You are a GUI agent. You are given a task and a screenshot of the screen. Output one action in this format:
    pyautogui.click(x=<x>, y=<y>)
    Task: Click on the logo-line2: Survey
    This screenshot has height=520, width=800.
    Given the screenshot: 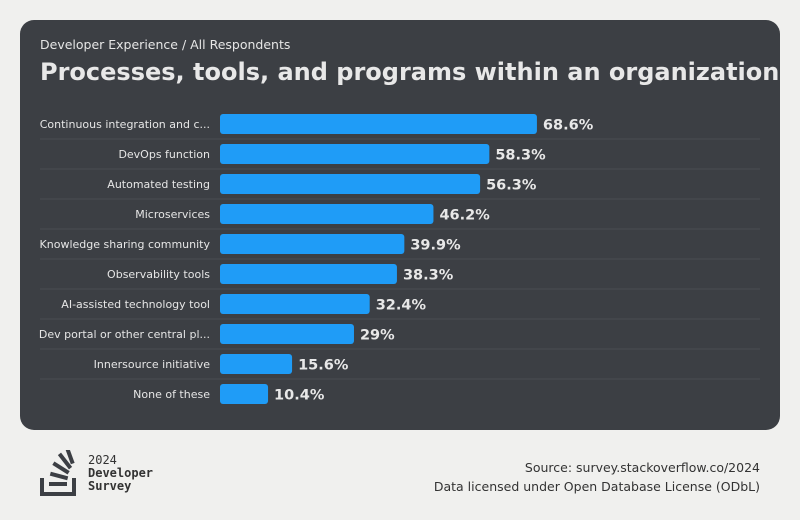 What is the action you would take?
    pyautogui.click(x=110, y=485)
    